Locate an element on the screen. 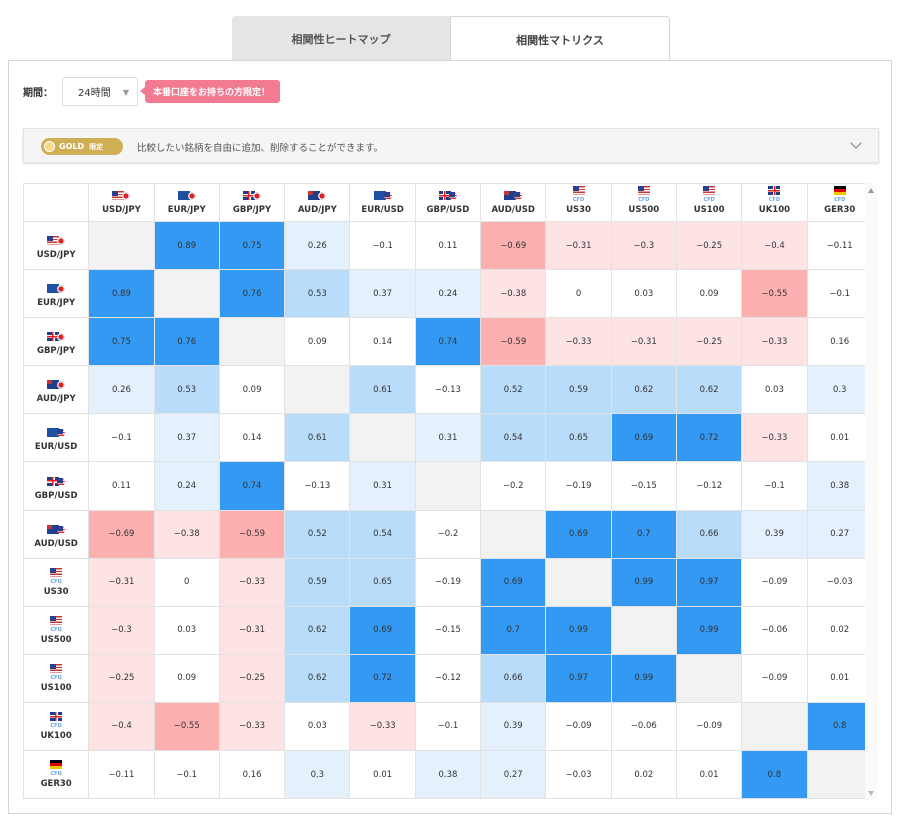 The height and width of the screenshot is (826, 910). matrix-cell: 0.59 is located at coordinates (578, 390).